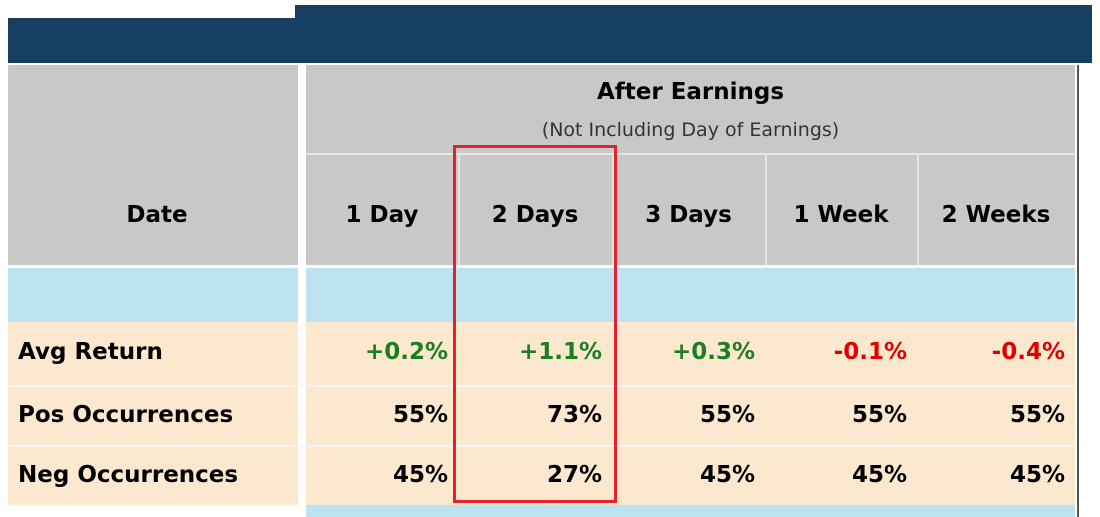 The height and width of the screenshot is (517, 1100). I want to click on value-cell: 27%, so click(574, 475).